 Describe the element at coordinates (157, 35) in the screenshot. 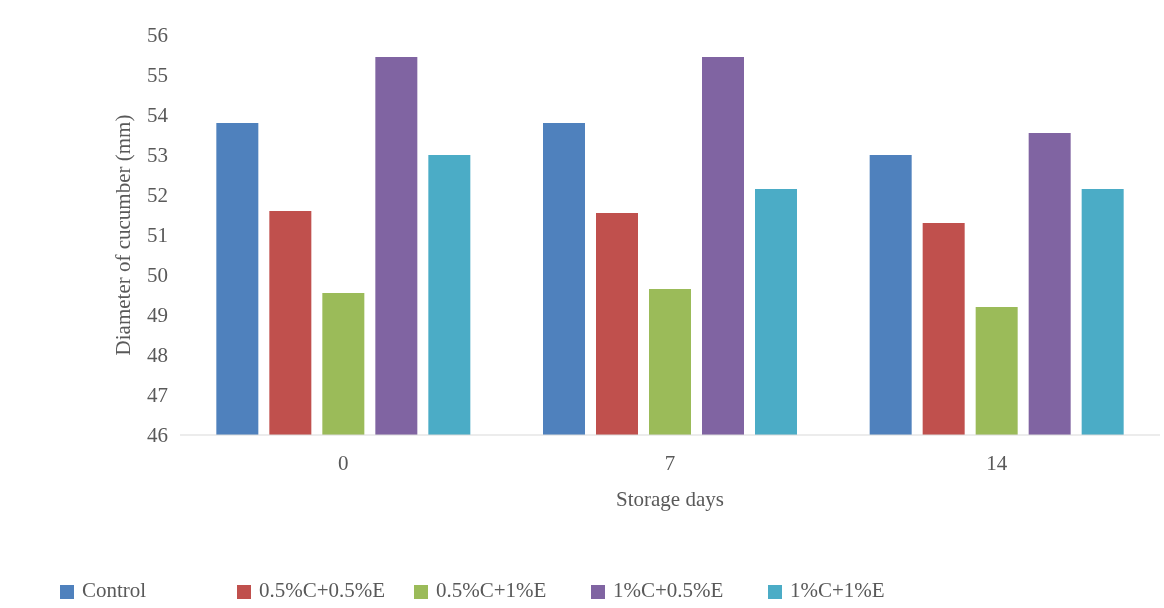

I see `y-tick-label: 56` at that location.